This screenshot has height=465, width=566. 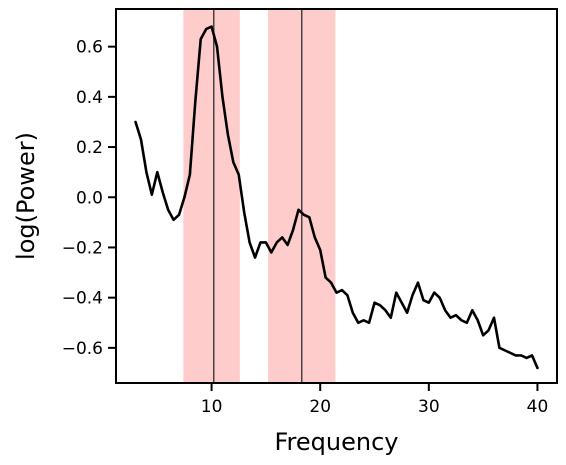 I want to click on x-tick-label: 40, so click(x=538, y=407).